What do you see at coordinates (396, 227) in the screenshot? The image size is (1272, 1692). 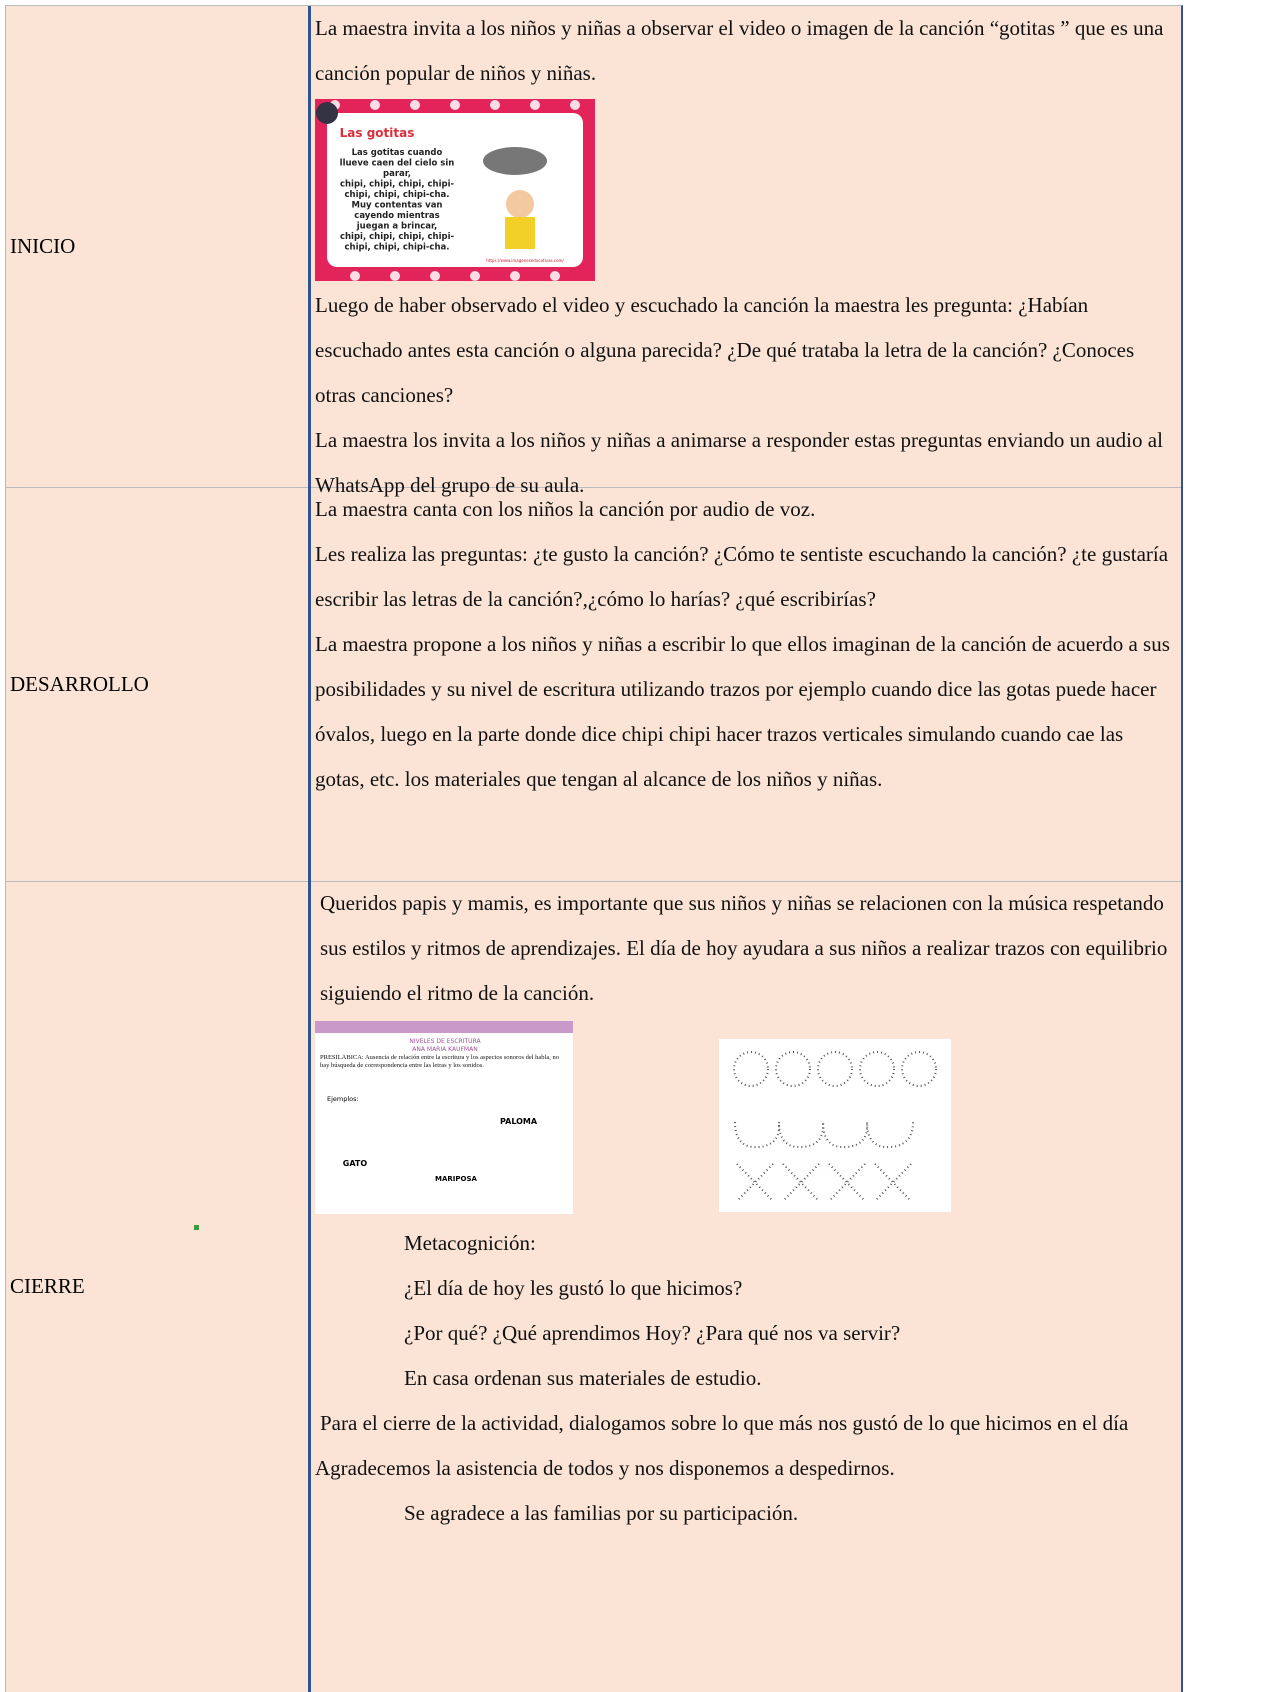 I see `lyric-line: juegan a brincar,` at bounding box center [396, 227].